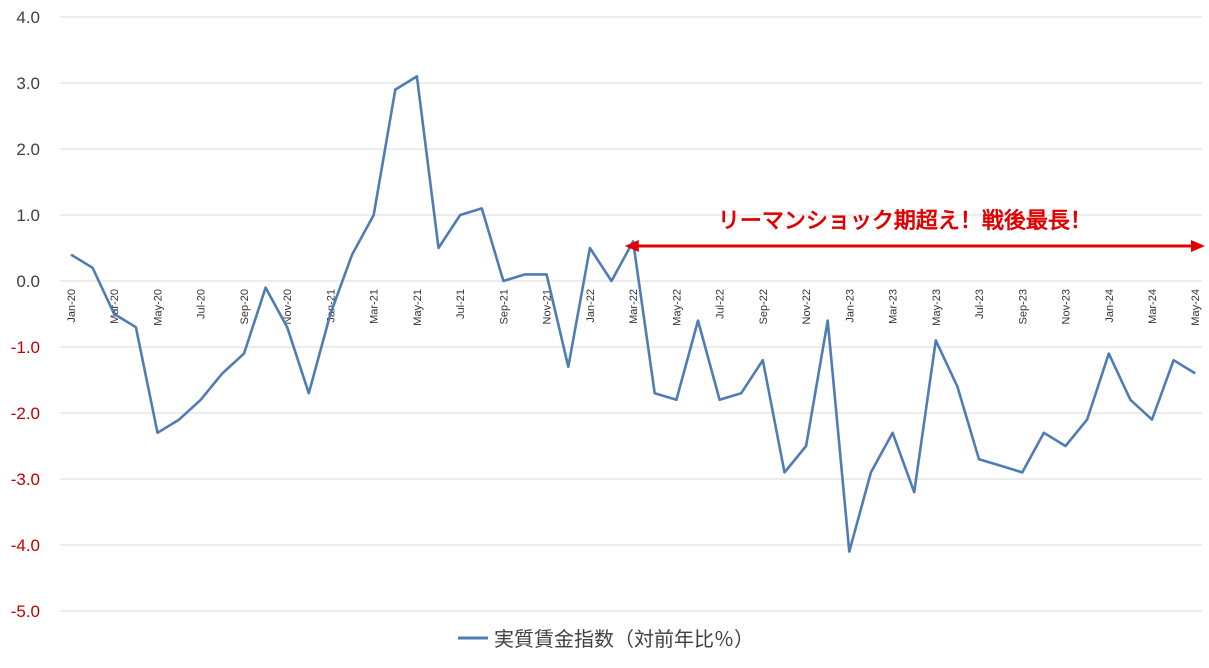  What do you see at coordinates (591, 306) in the screenshot?
I see `x-tick-label: Jan-22` at bounding box center [591, 306].